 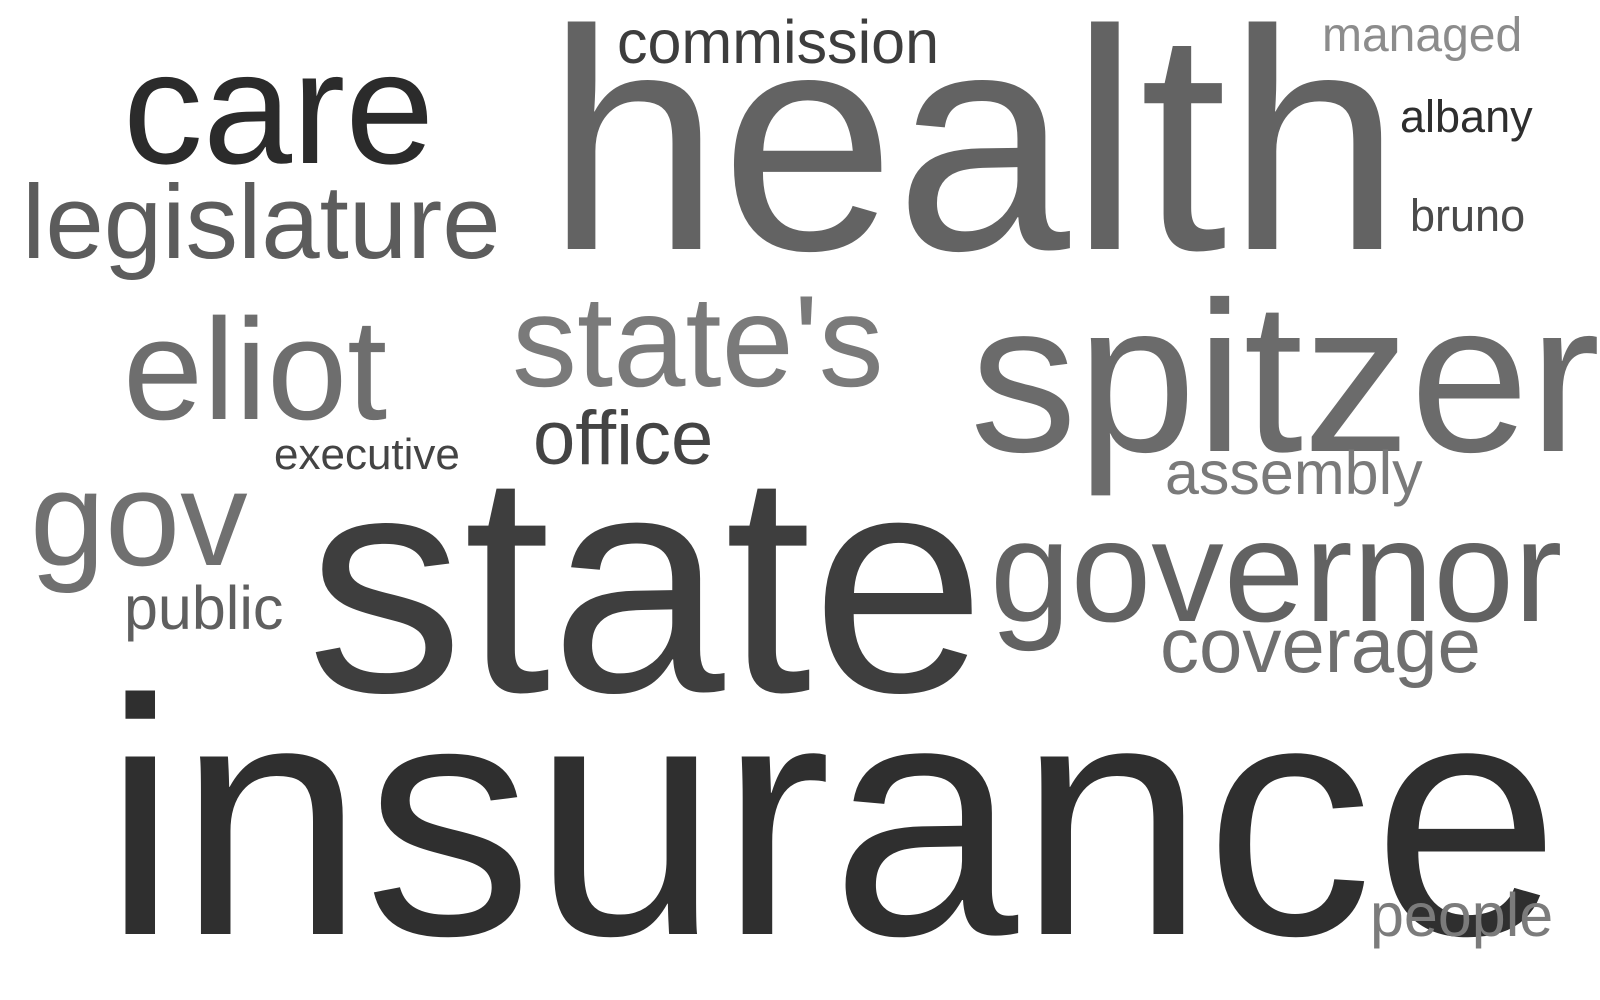 What do you see at coordinates (261, 222) in the screenshot?
I see `word-legislature: legislature` at bounding box center [261, 222].